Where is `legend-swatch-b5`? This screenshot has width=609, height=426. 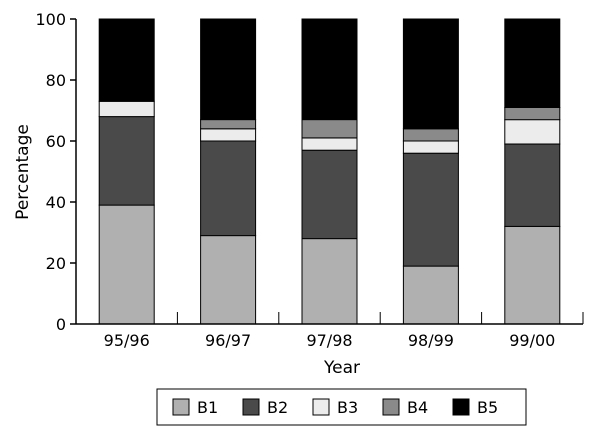 legend-swatch-b5 is located at coordinates (461, 407).